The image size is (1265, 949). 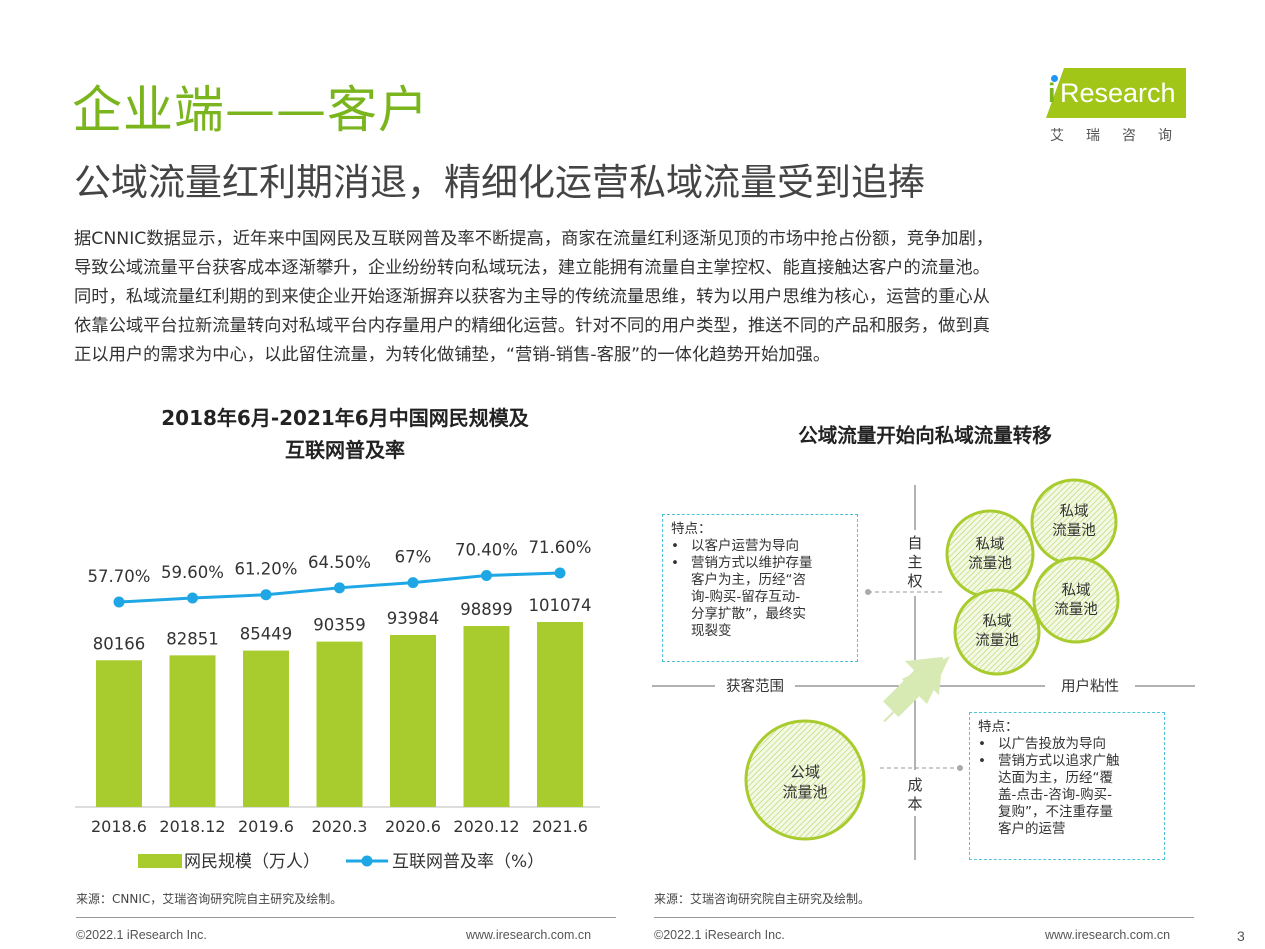 I want to click on left-source: 来源：CNNIC，艾瑞咨询研究院自主研究及绘制。, so click(x=209, y=899).